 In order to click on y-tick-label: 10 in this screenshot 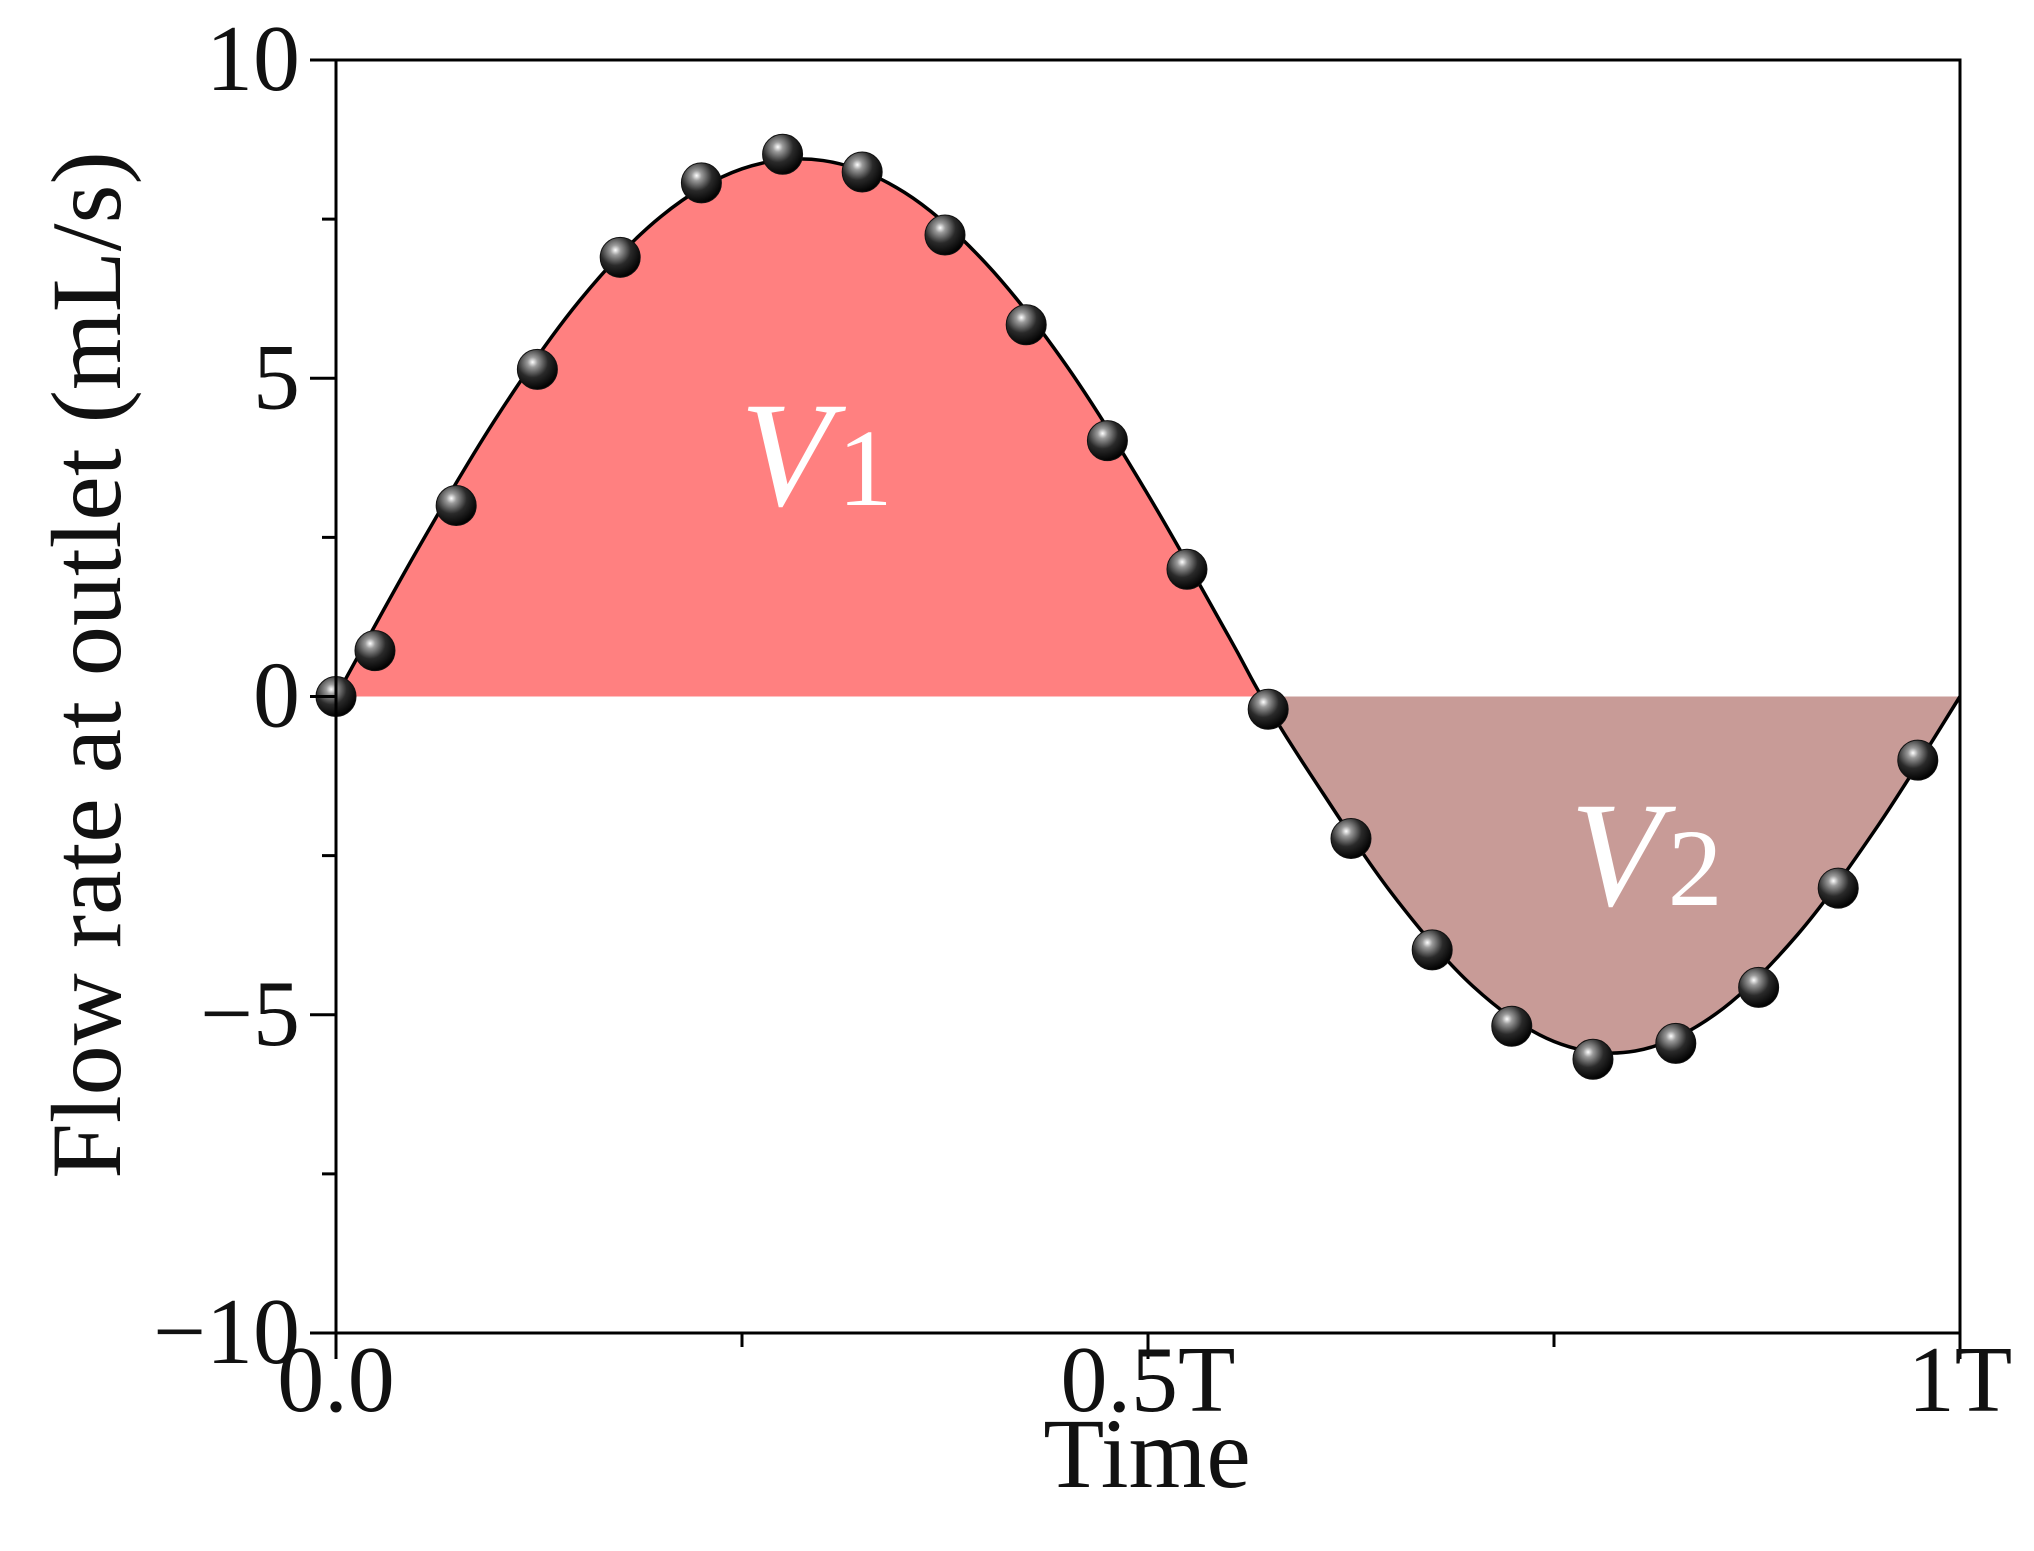, I will do `click(253, 59)`.